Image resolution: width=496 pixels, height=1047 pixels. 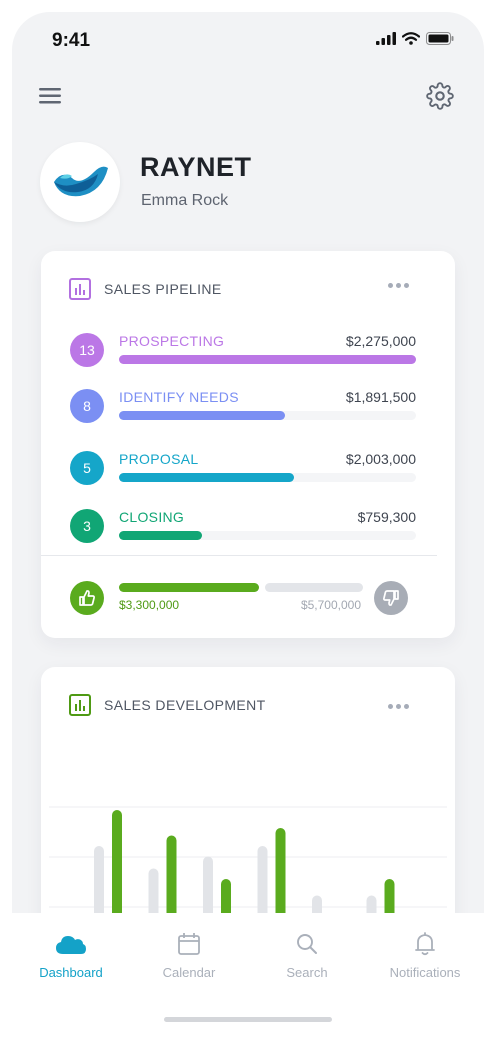 What do you see at coordinates (248, 1019) in the screenshot?
I see `home-indicator` at bounding box center [248, 1019].